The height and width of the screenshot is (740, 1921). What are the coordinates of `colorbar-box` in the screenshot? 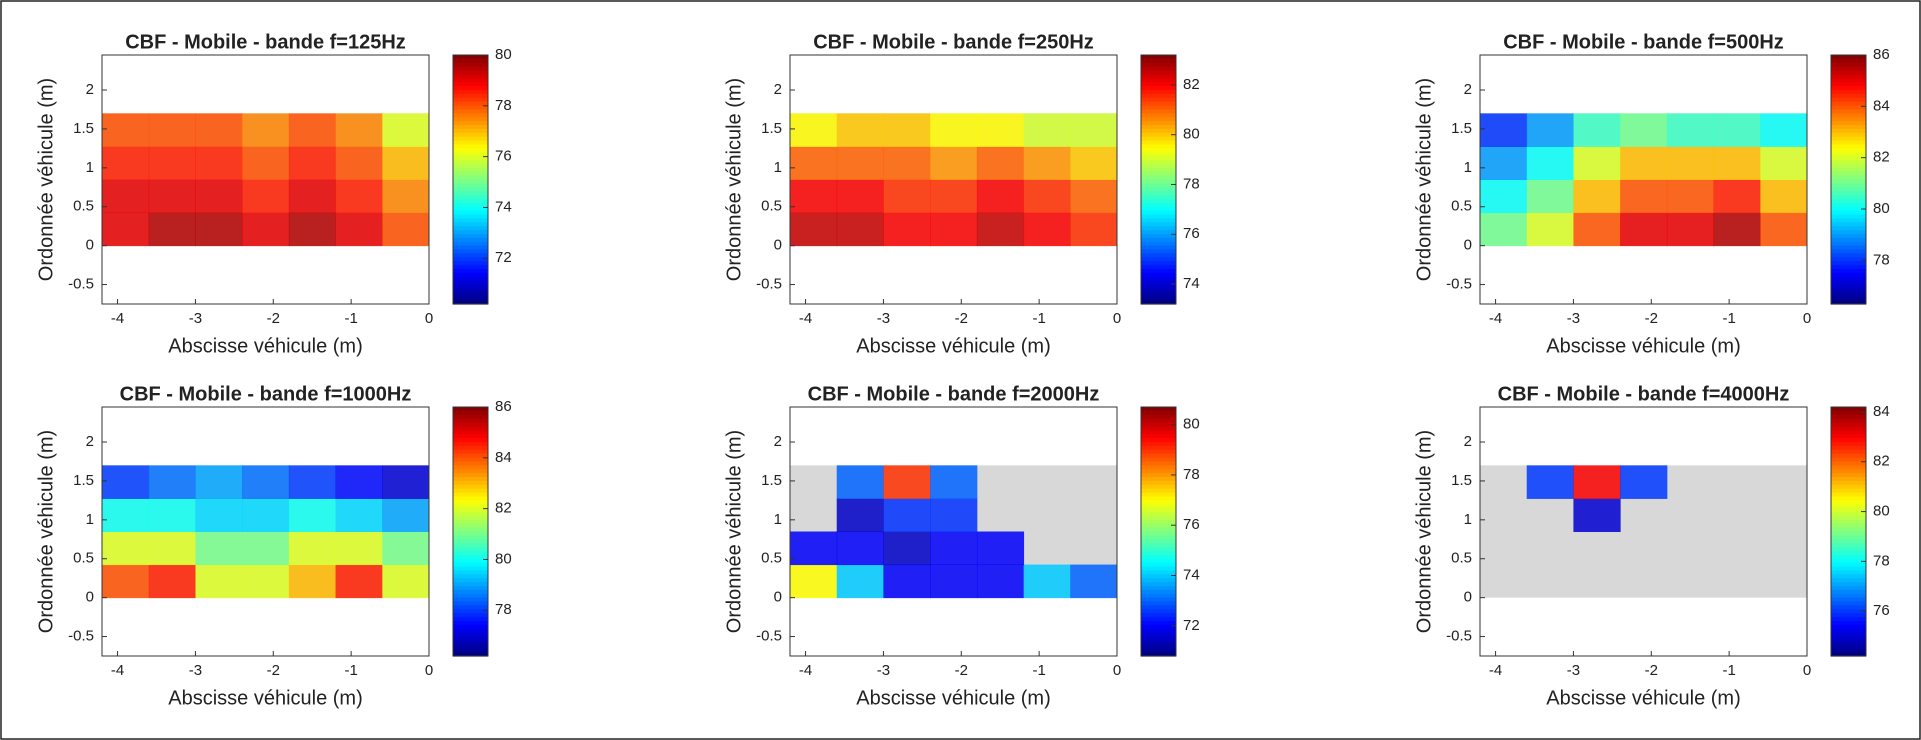 It's located at (1158, 179).